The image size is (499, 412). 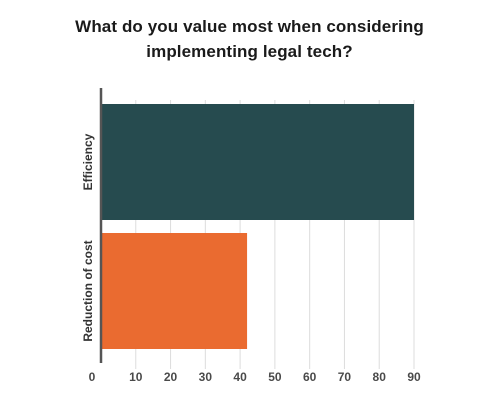 What do you see at coordinates (171, 377) in the screenshot?
I see `x-tick-label: 20` at bounding box center [171, 377].